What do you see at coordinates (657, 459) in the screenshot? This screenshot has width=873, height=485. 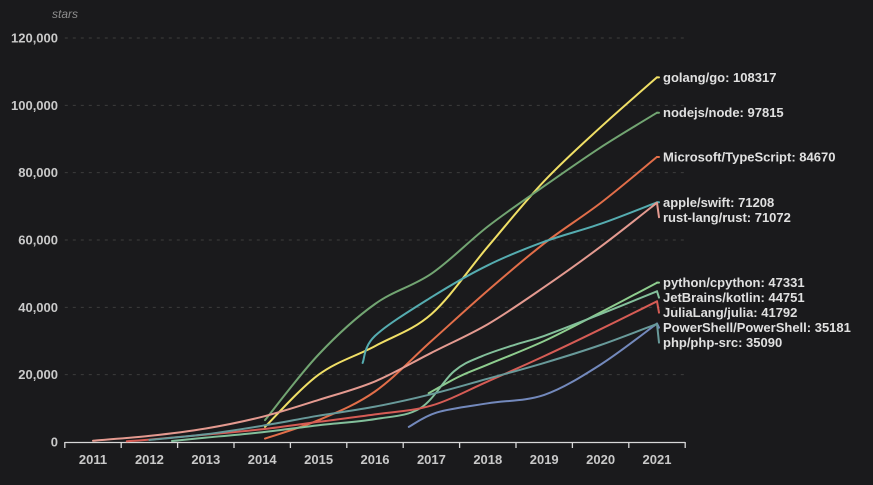 I see `x-axis-tick-label: 2021` at bounding box center [657, 459].